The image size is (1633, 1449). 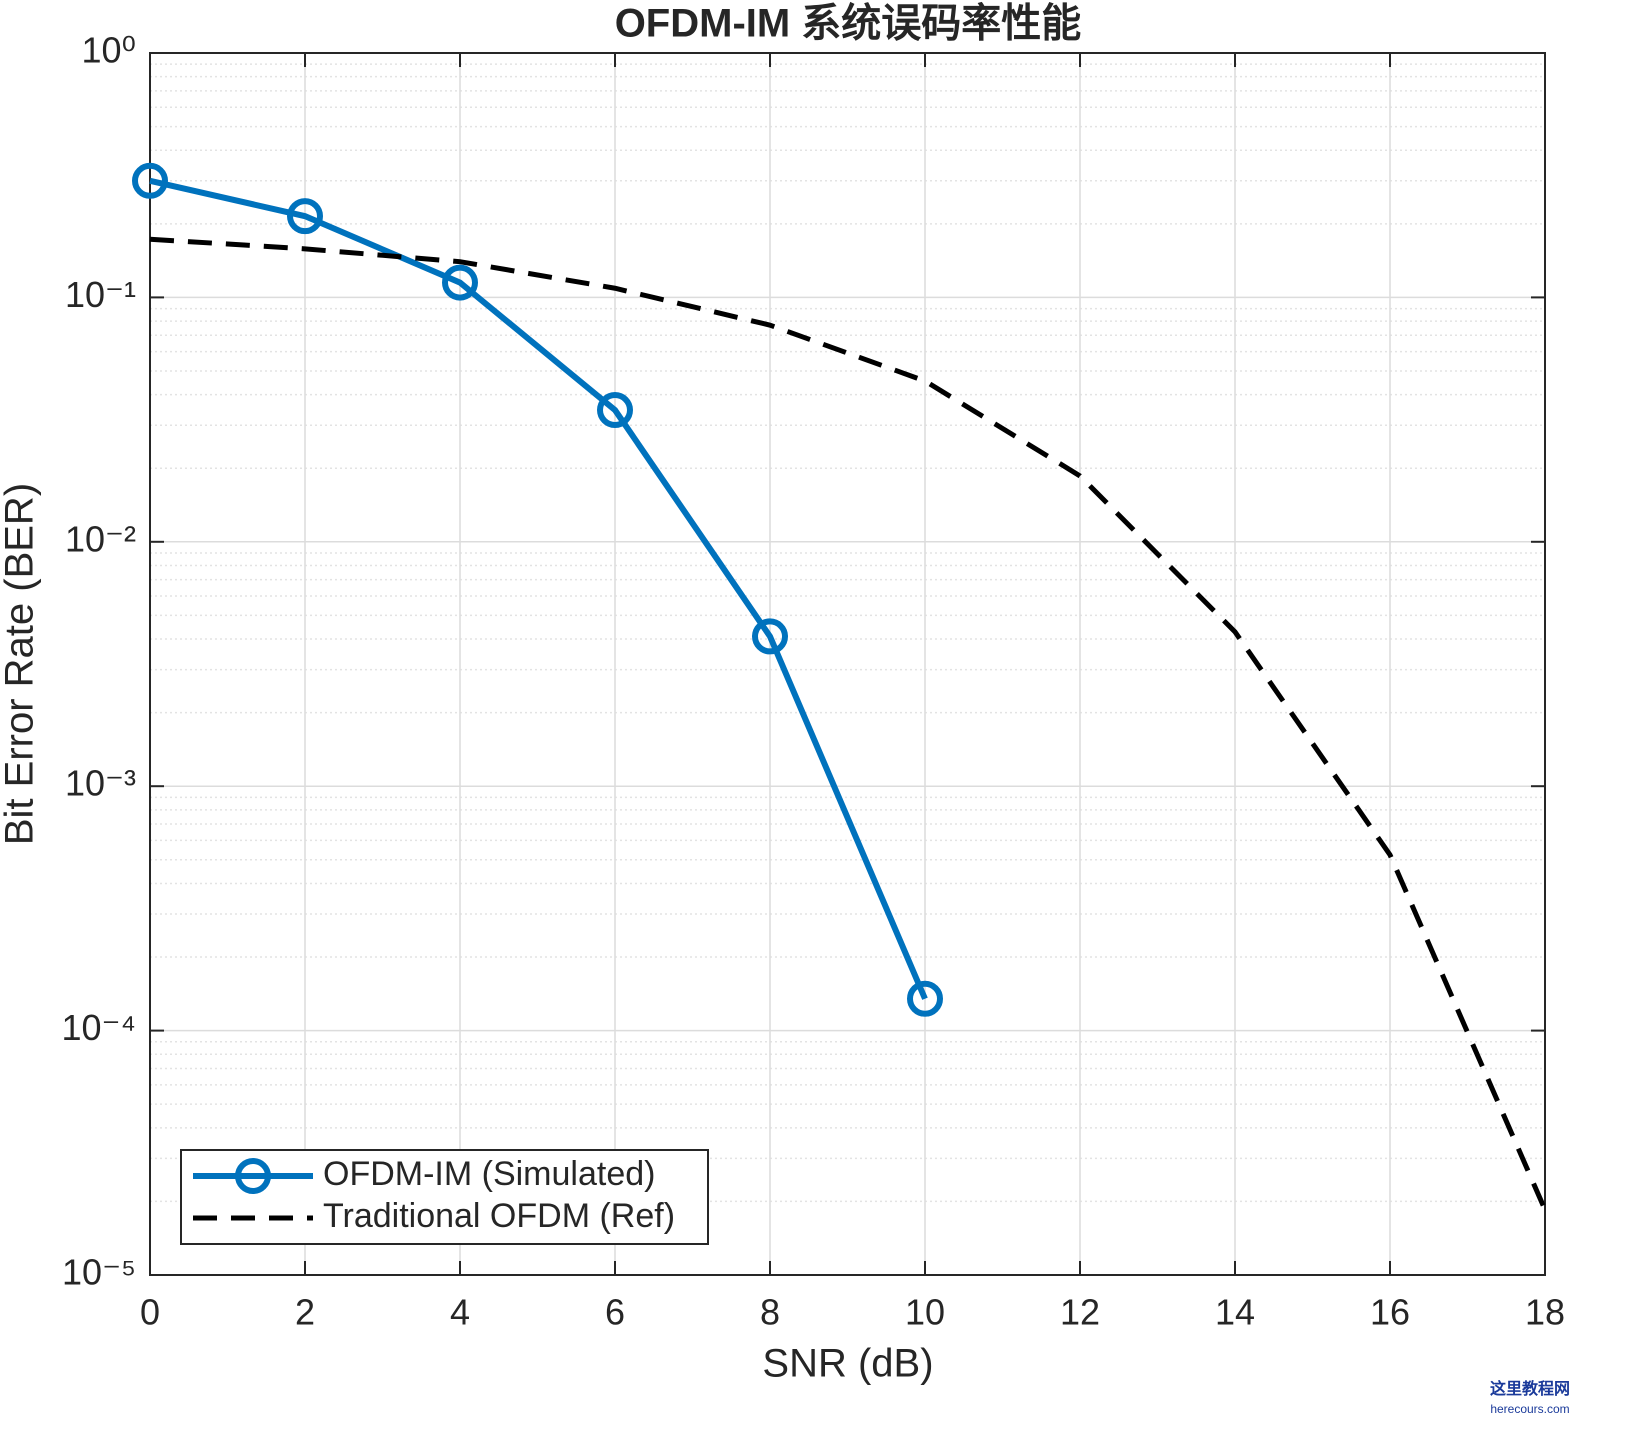 I want to click on y-tick-label: 10⁻⁵, so click(x=99, y=1272).